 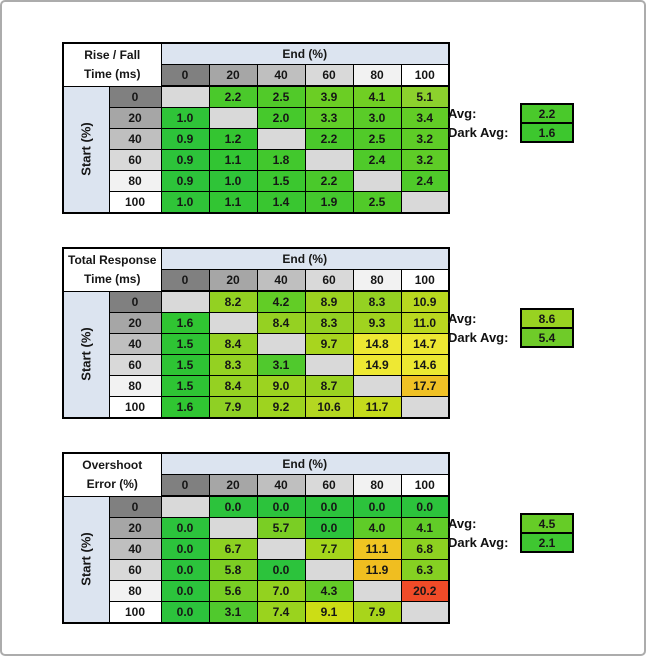 I want to click on value-cell: 5.7, so click(x=281, y=528).